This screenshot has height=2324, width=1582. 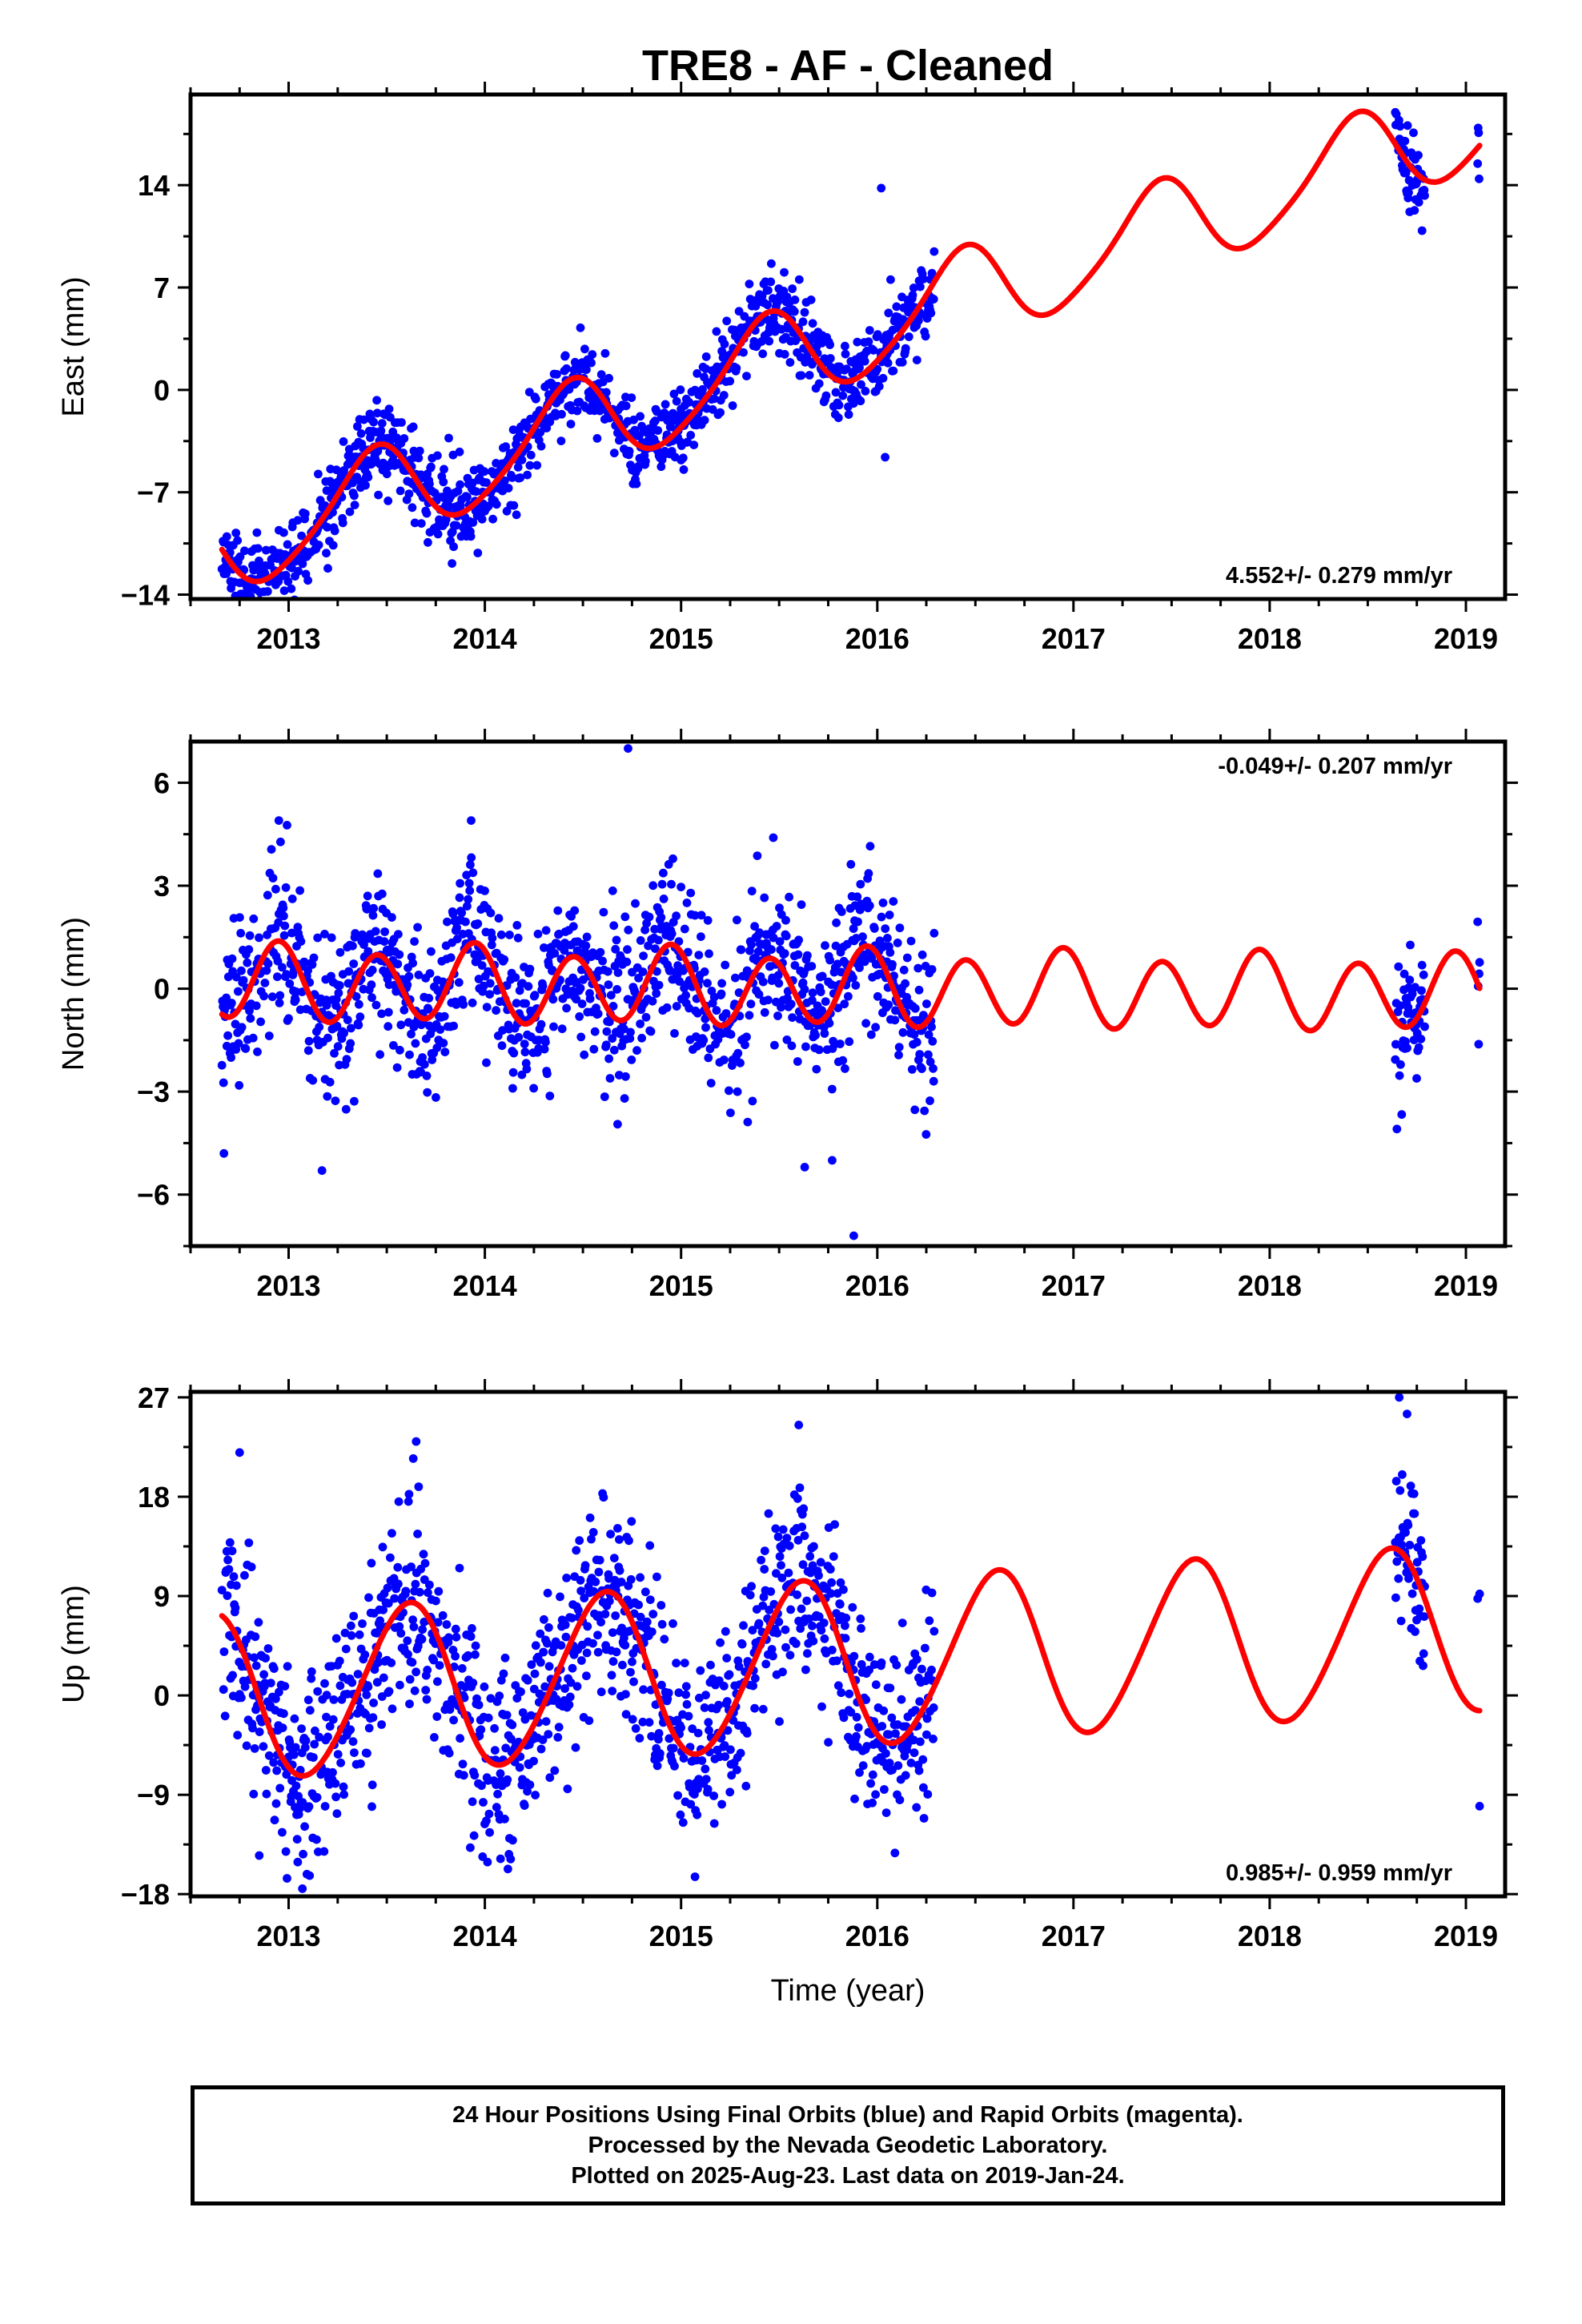 I want to click on east-y-tick-label: −7, so click(x=154, y=492).